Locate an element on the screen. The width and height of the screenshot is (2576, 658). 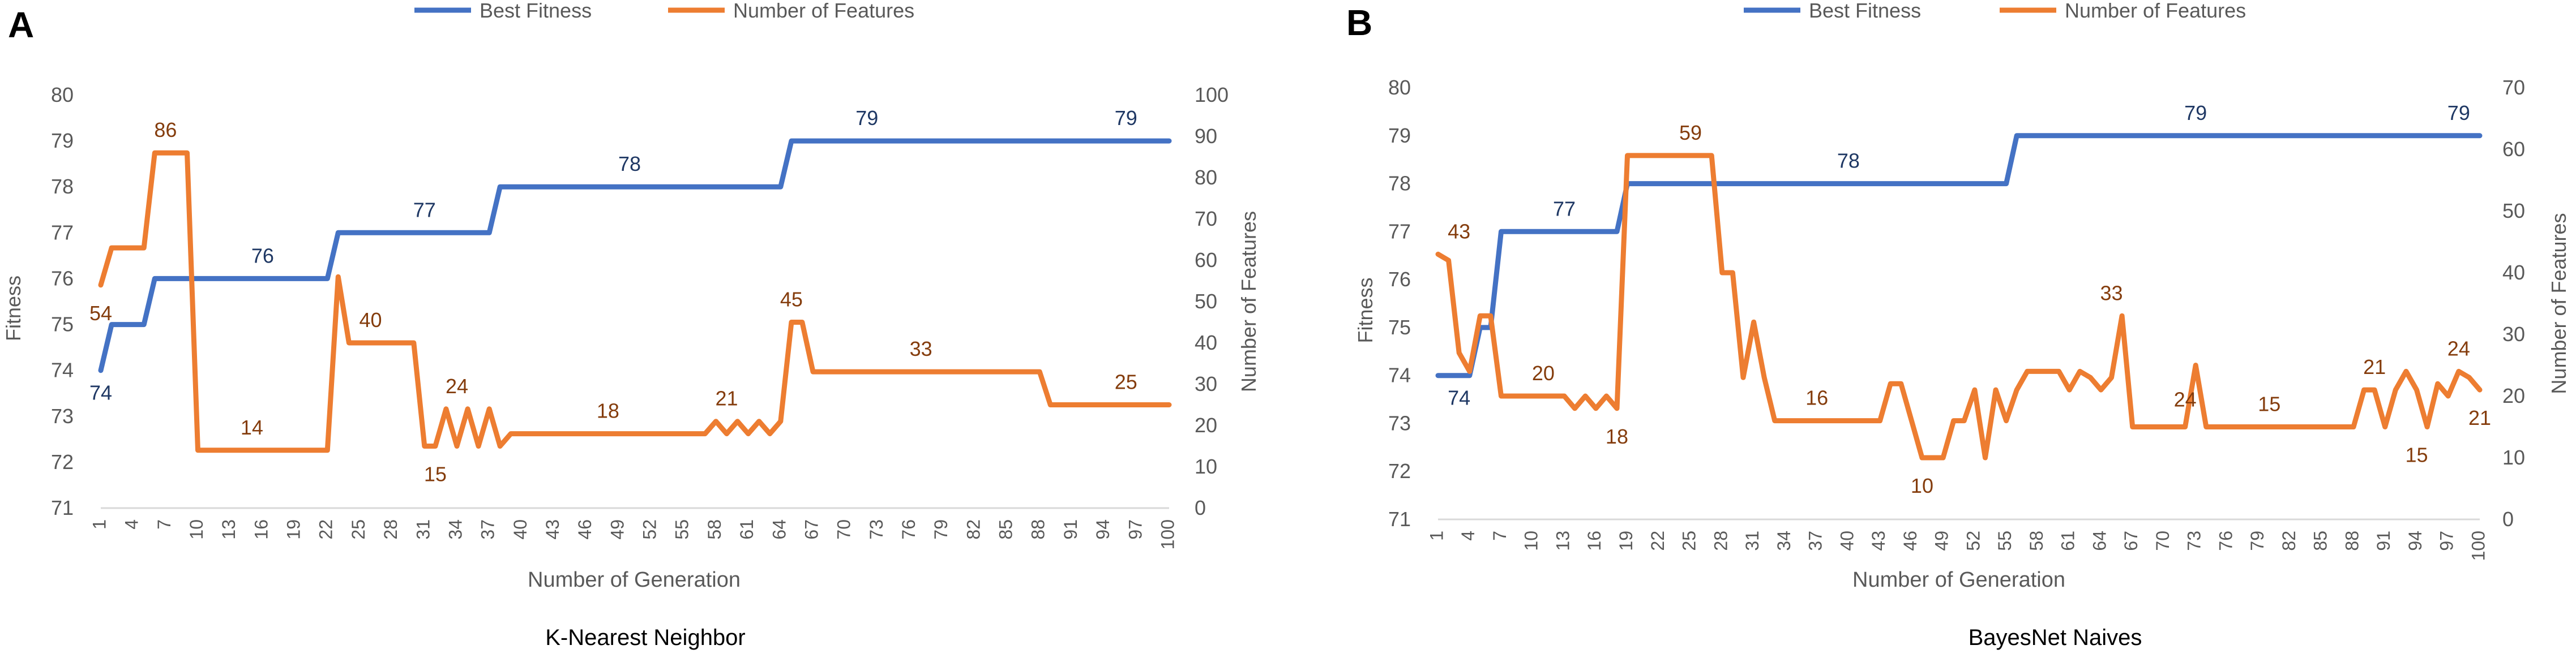
y-right-tick-label: 70 is located at coordinates (1206, 218).